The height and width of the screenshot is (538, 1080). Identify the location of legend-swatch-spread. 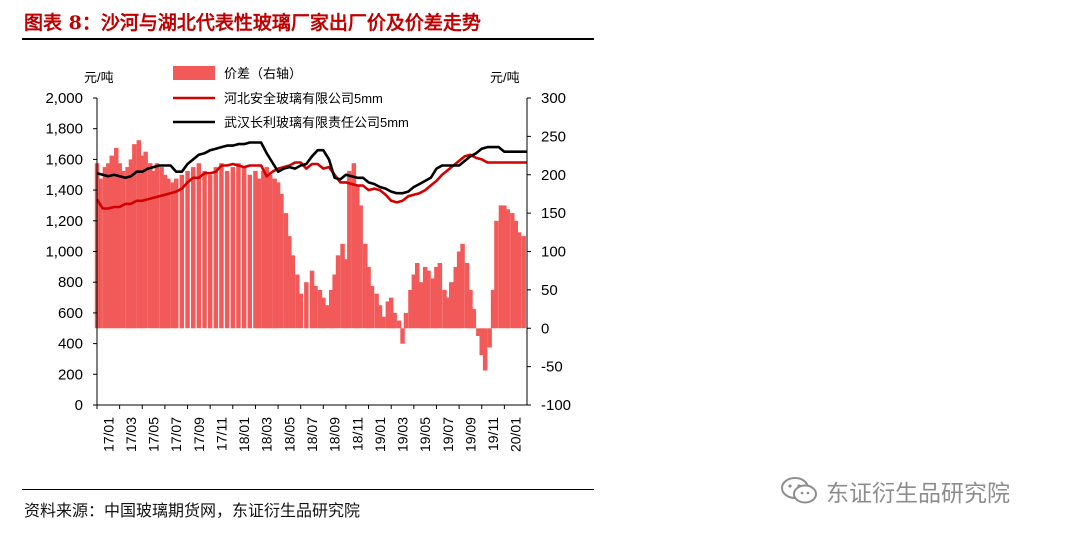
(194, 73).